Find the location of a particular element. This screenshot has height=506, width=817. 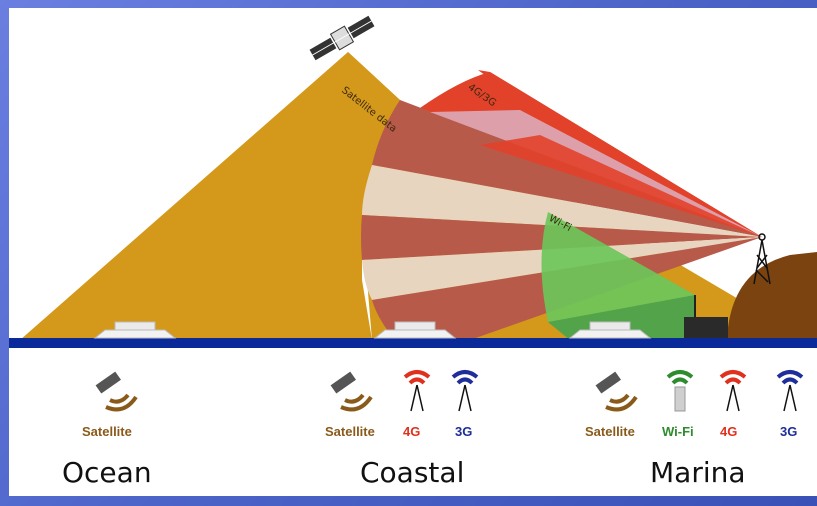

harbor-building is located at coordinates (706, 328).